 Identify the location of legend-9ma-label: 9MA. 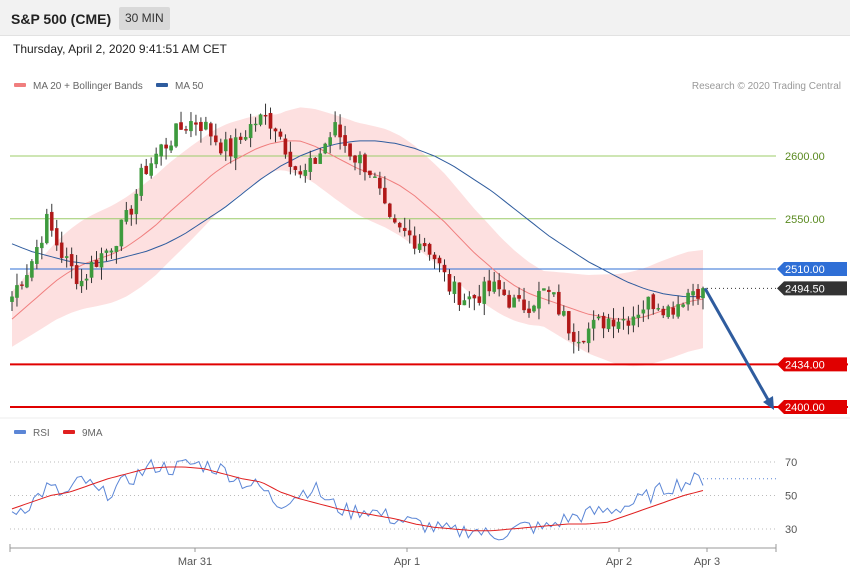
(92, 433).